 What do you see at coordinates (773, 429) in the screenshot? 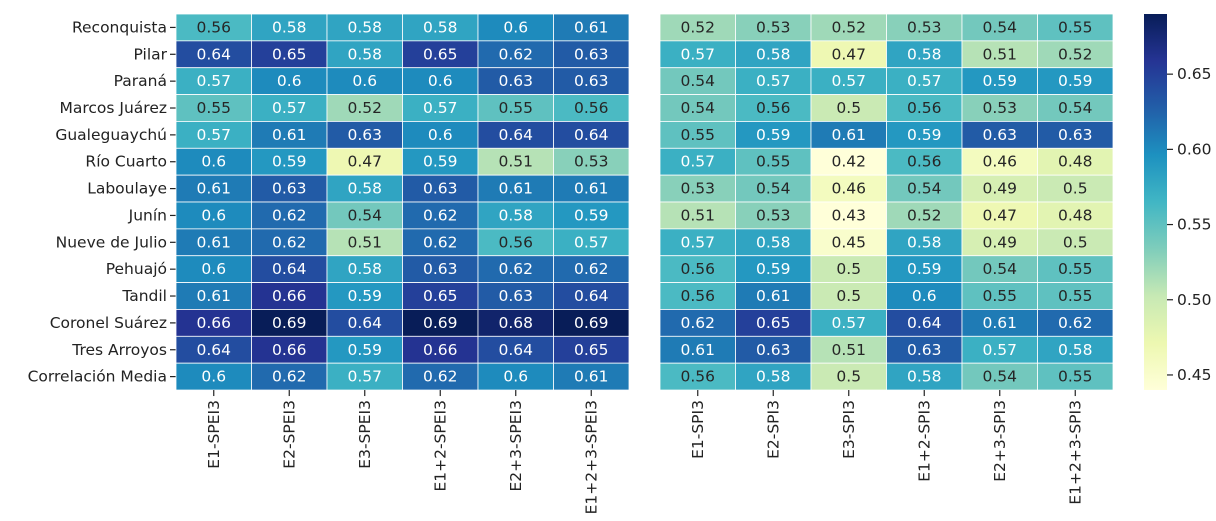
I see `column-label-e2-spi3: E2-SPI3` at bounding box center [773, 429].